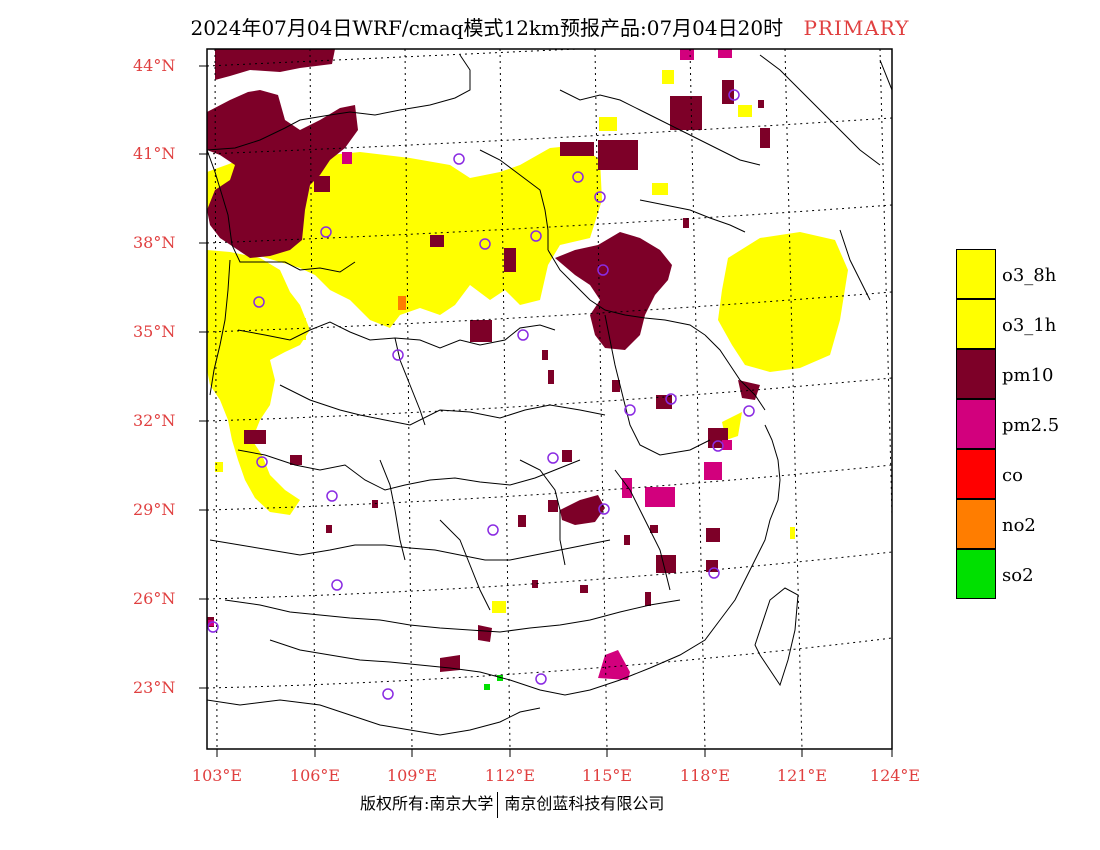  I want to click on lon-label-112: 112°E, so click(510, 775).